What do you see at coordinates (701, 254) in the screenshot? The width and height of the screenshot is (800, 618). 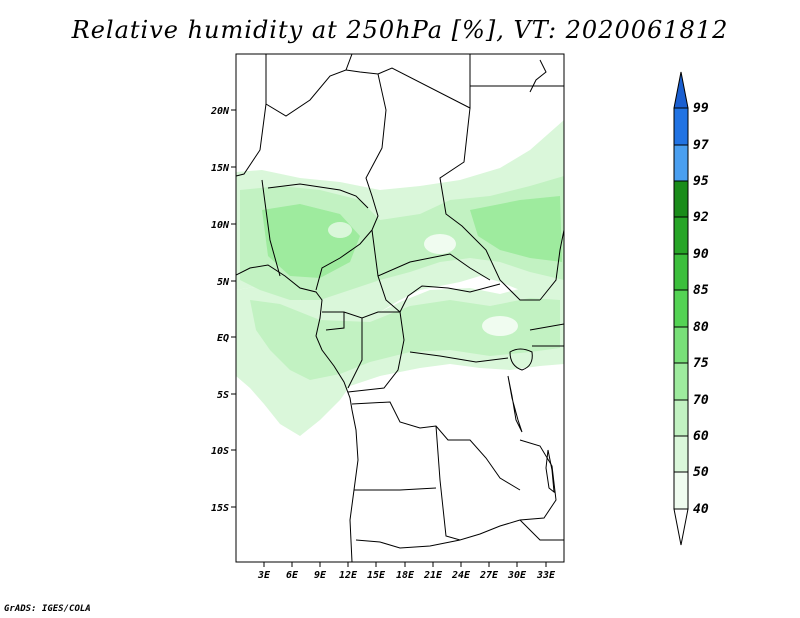 I see `colorbar-label: 90` at bounding box center [701, 254].